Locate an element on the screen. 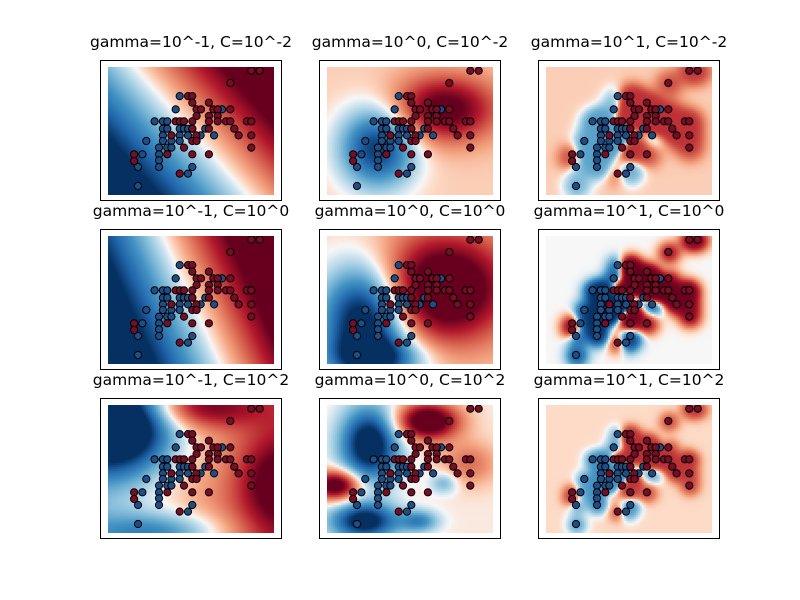 The width and height of the screenshot is (800, 600). decision-surface is located at coordinates (410, 469).